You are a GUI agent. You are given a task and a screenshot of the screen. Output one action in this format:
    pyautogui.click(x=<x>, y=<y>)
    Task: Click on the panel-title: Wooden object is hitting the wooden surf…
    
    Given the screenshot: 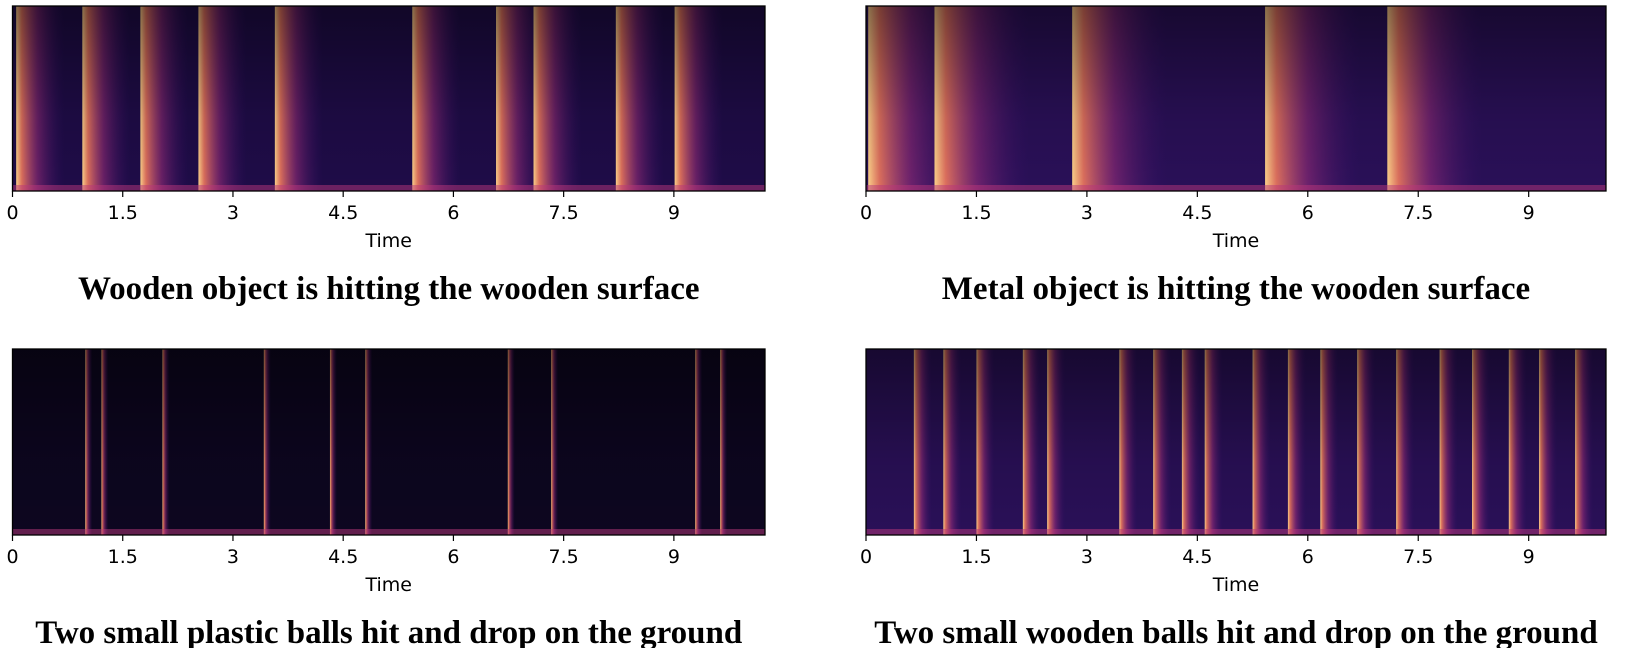 What is the action you would take?
    pyautogui.click(x=389, y=289)
    